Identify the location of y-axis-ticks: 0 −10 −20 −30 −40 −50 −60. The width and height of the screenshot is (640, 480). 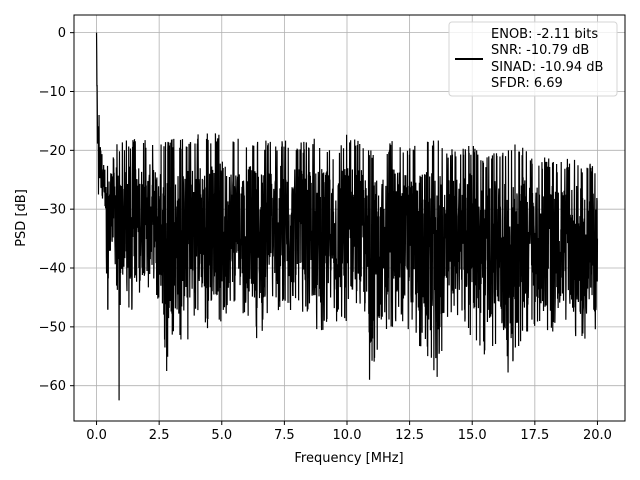
(56, 210).